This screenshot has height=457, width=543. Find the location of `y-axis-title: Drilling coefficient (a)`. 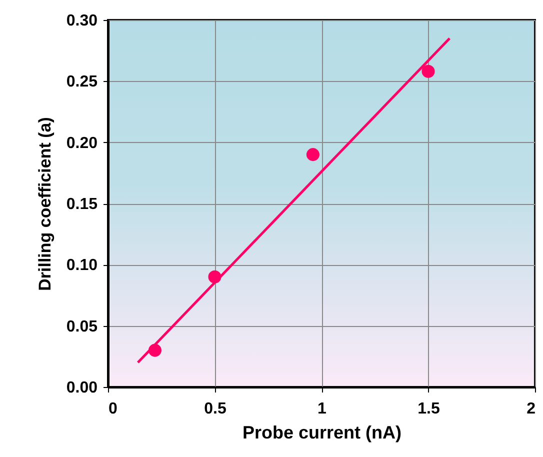

y-axis-title: Drilling coefficient (a) is located at coordinates (44, 204).